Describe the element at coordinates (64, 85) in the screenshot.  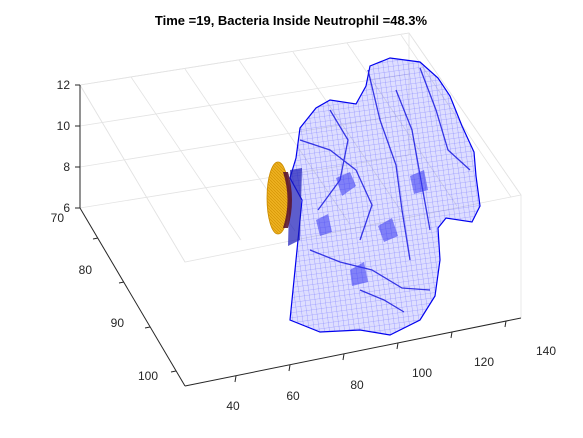
I see `z-tick-label: 12` at that location.